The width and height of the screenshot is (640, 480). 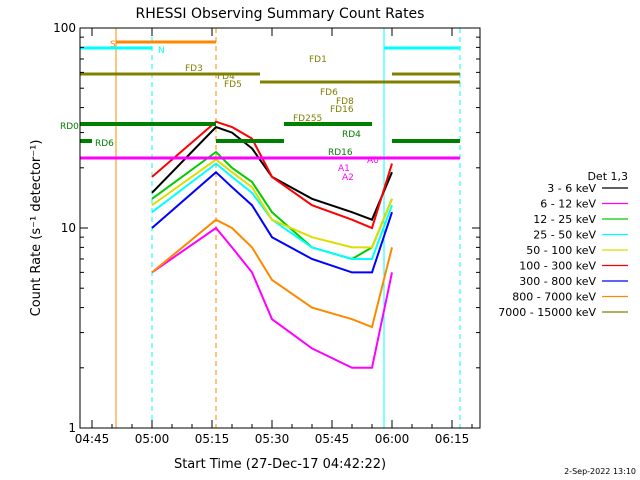 I want to click on flag-label-10: RD0, so click(x=69, y=127).